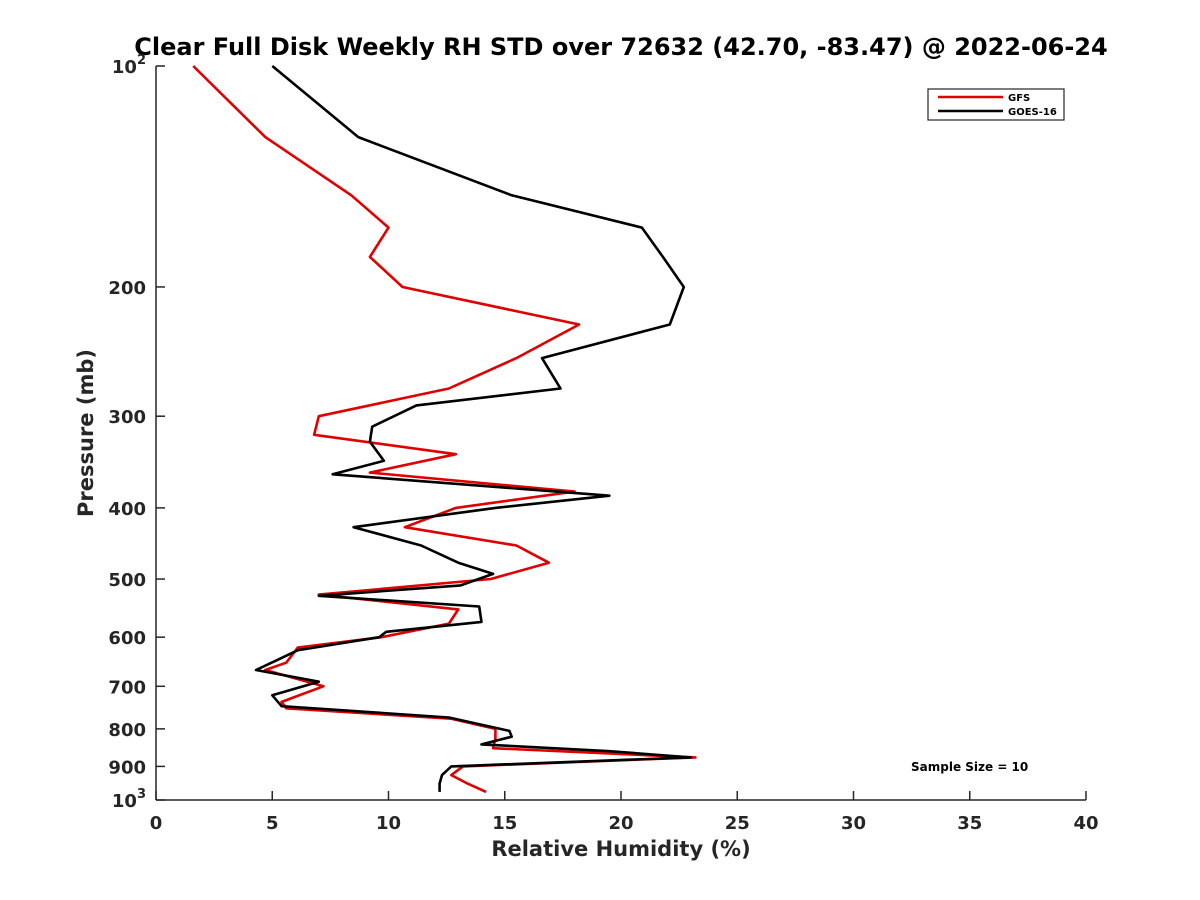 Image resolution: width=1200 pixels, height=900 pixels. I want to click on x-tick-label: 0, so click(156, 823).